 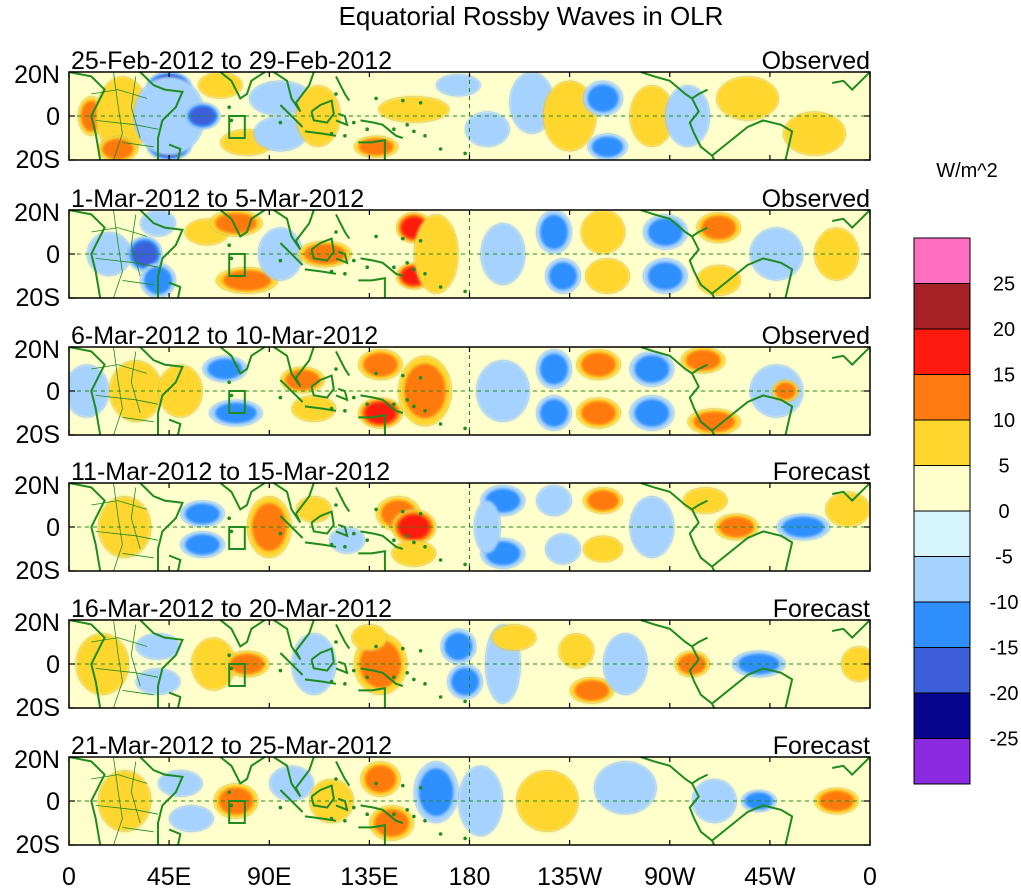 What do you see at coordinates (821, 746) in the screenshot?
I see `panel-status-label: Forecast` at bounding box center [821, 746].